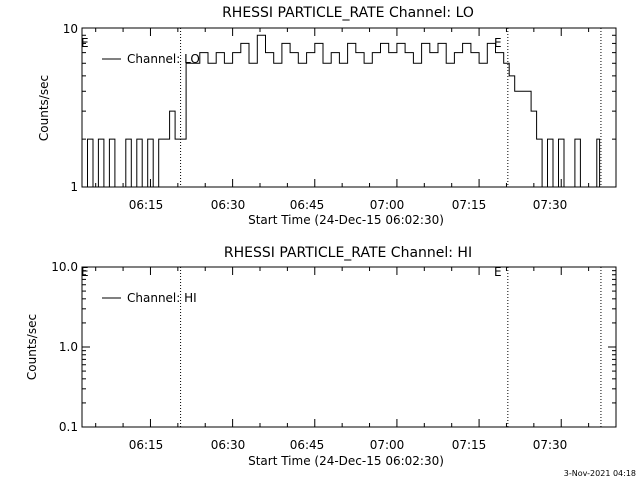  What do you see at coordinates (348, 13) in the screenshot?
I see `chart-title: RHESSI PARTICLE_RATE Channel: LO` at bounding box center [348, 13].